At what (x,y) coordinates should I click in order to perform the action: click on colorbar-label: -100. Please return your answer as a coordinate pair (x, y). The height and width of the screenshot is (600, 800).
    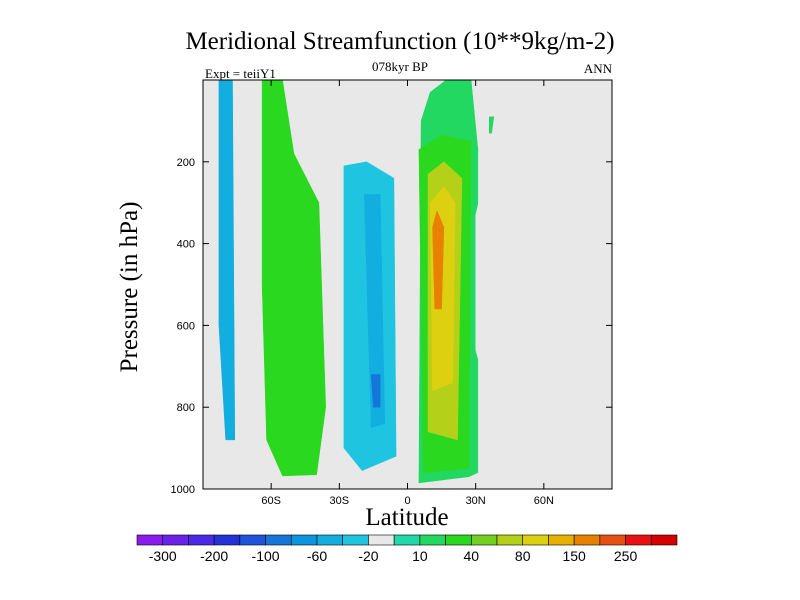
    Looking at the image, I should click on (266, 556).